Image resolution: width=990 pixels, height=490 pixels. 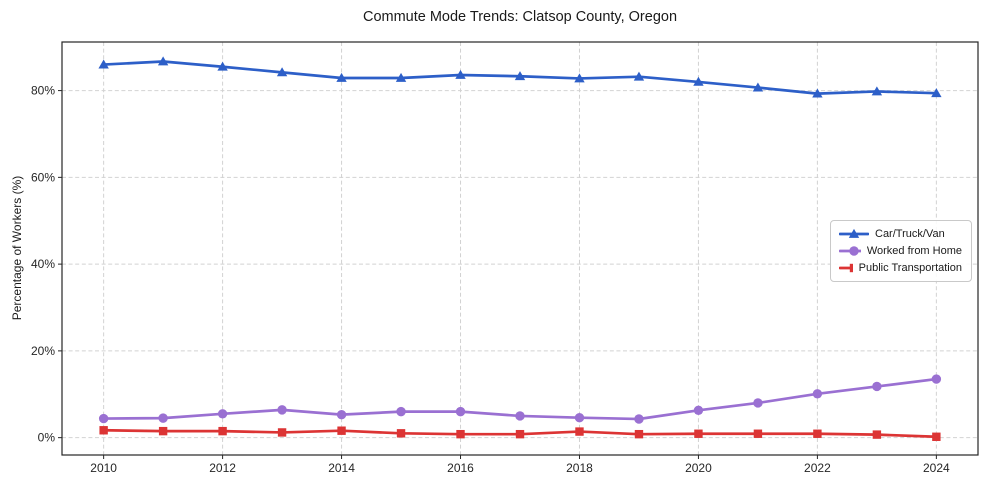 What do you see at coordinates (341, 468) in the screenshot?
I see `x-tick-label: 2014` at bounding box center [341, 468].